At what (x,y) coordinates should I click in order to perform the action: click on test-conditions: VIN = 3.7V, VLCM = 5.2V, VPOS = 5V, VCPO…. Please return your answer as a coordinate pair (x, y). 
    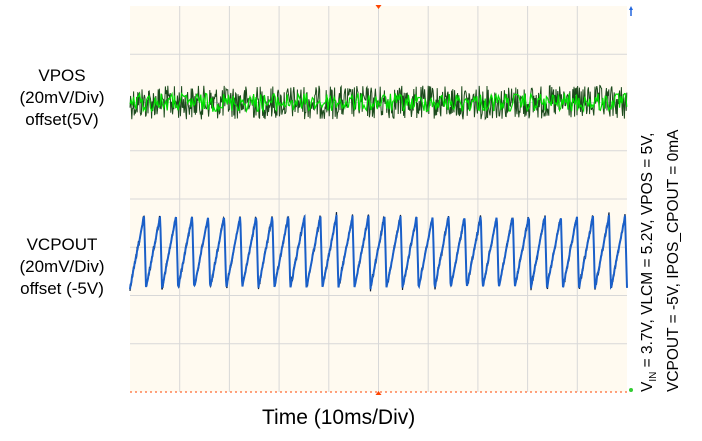
    Looking at the image, I should click on (661, 197).